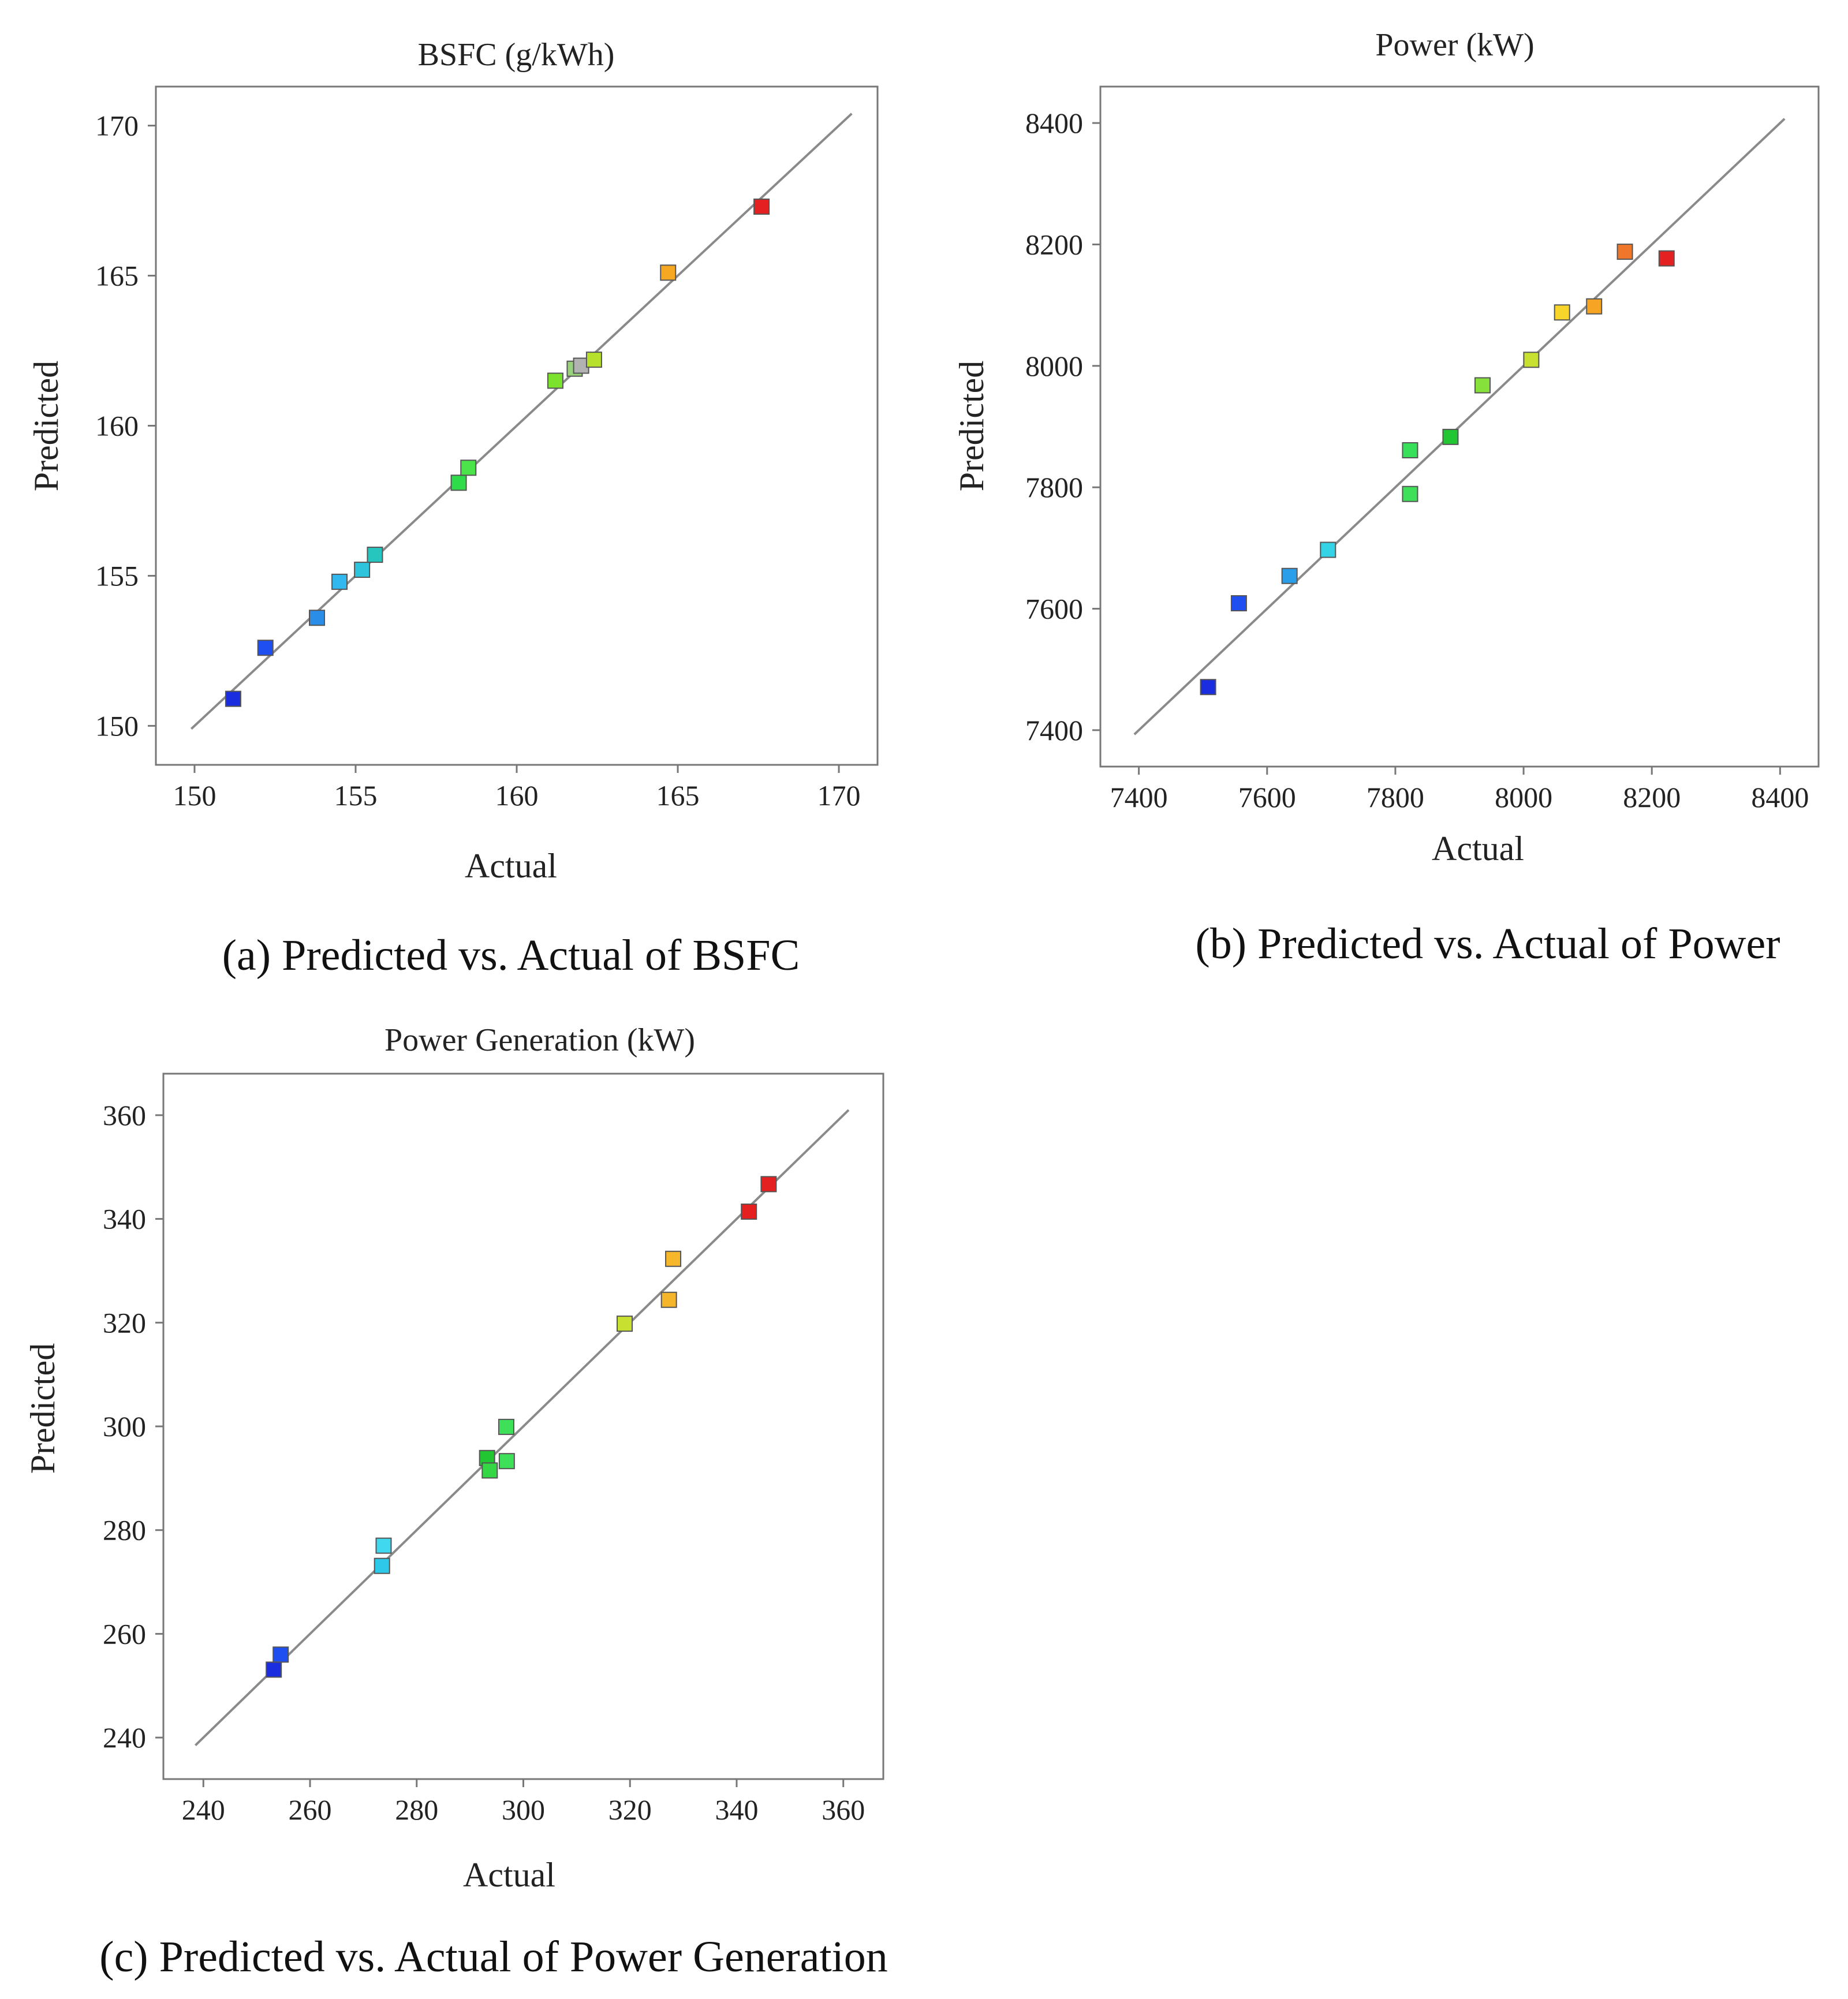 The width and height of the screenshot is (1848, 1999). What do you see at coordinates (1454, 45) in the screenshot?
I see `chart-title-b: Power (kW)` at bounding box center [1454, 45].